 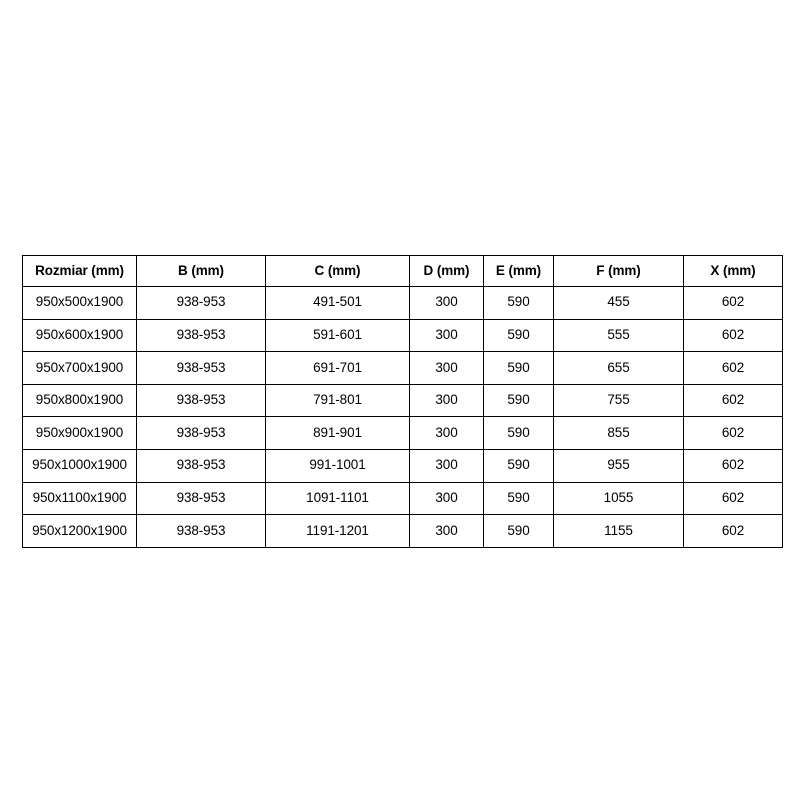 What do you see at coordinates (618, 498) in the screenshot?
I see `cell-f: 1055` at bounding box center [618, 498].